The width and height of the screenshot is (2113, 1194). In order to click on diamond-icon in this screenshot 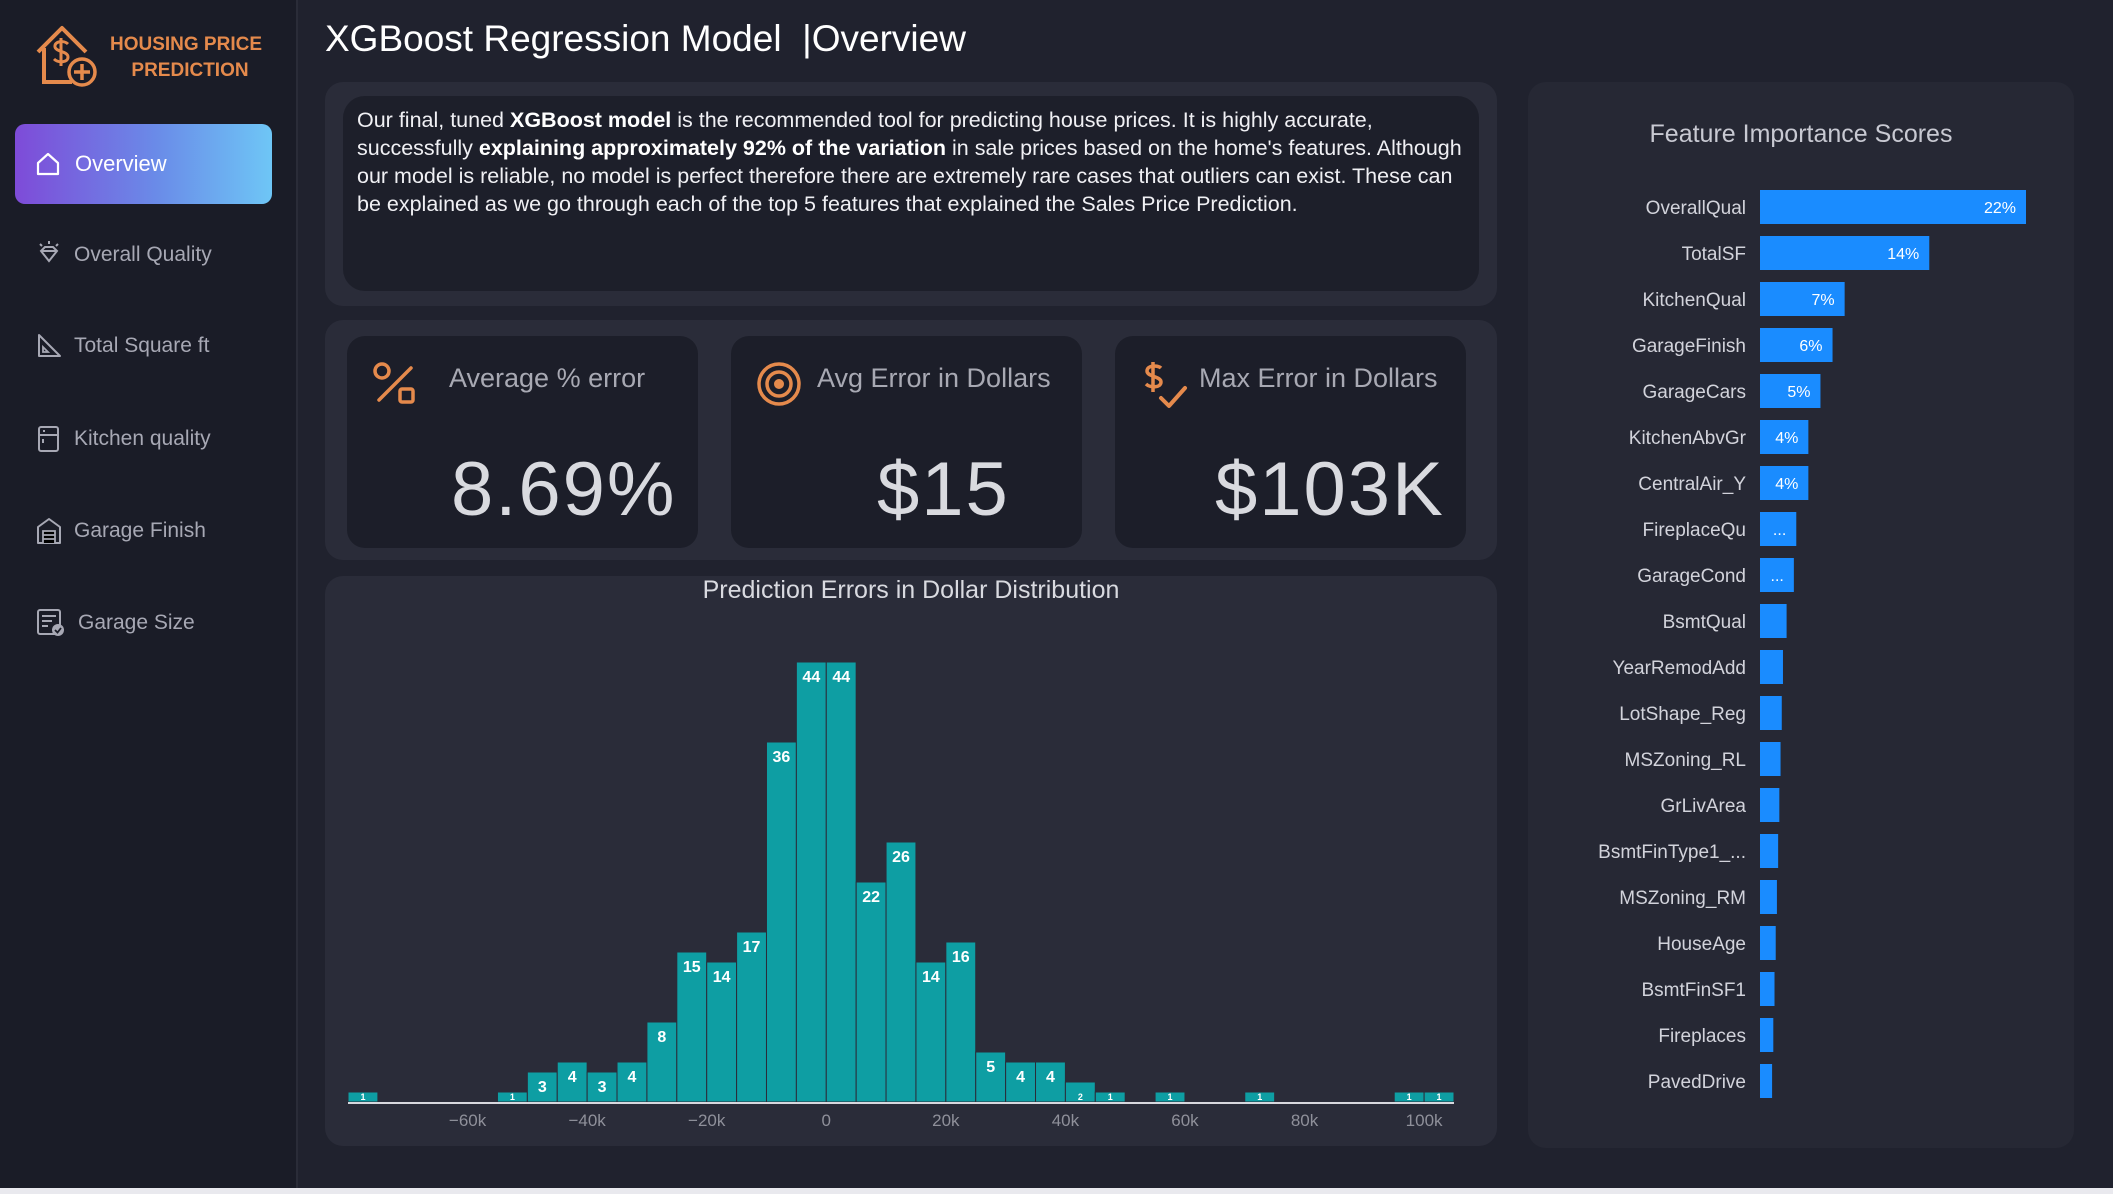, I will do `click(49, 252)`.